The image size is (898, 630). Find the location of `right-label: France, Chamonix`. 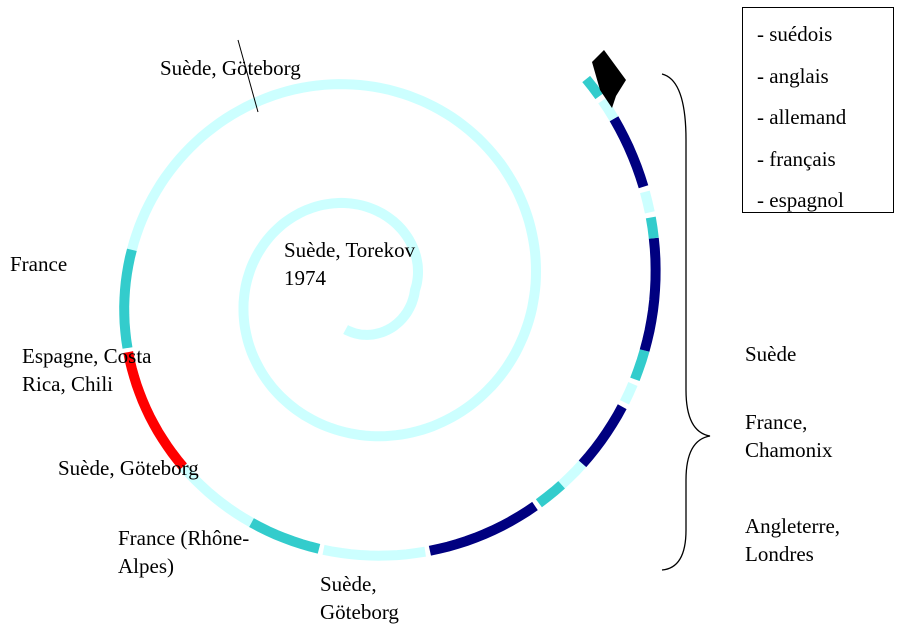

right-label: France, Chamonix is located at coordinates (789, 436).